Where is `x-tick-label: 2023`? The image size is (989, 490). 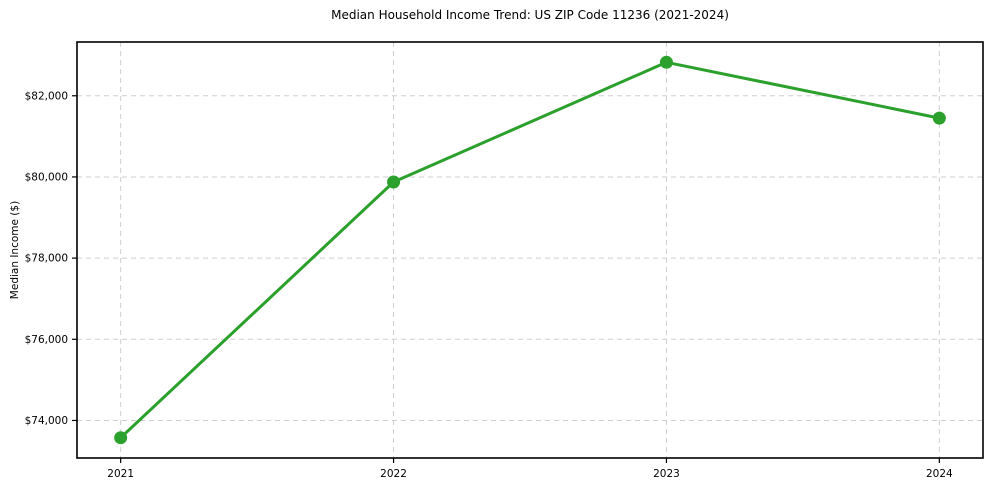
x-tick-label: 2023 is located at coordinates (666, 474).